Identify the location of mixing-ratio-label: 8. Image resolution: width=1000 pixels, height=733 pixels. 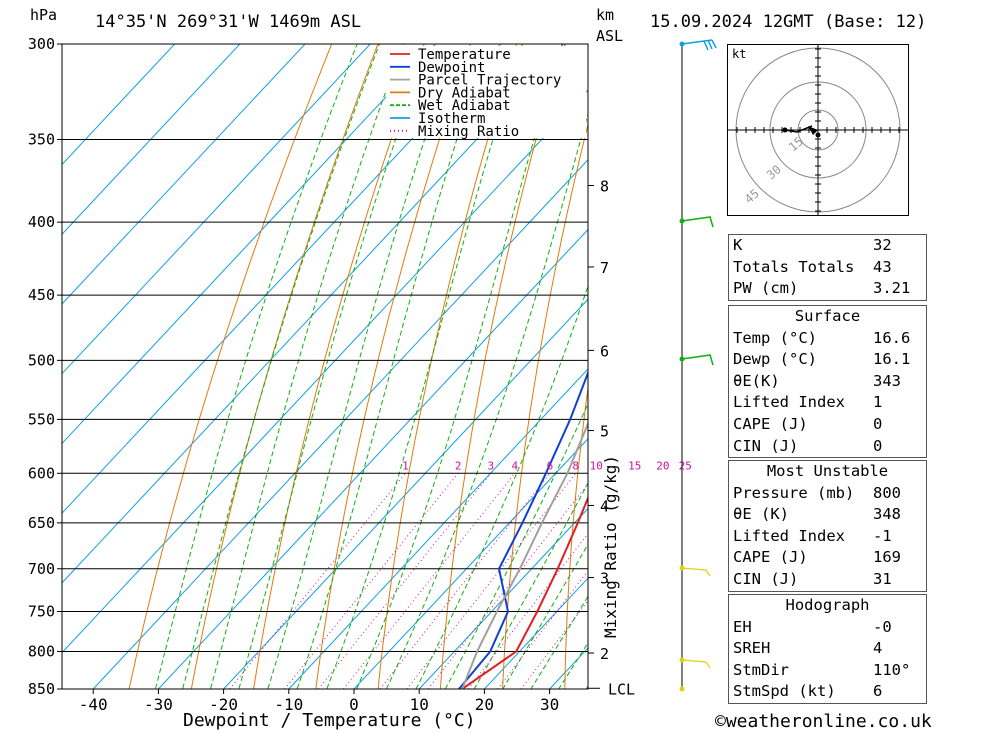
(575, 465).